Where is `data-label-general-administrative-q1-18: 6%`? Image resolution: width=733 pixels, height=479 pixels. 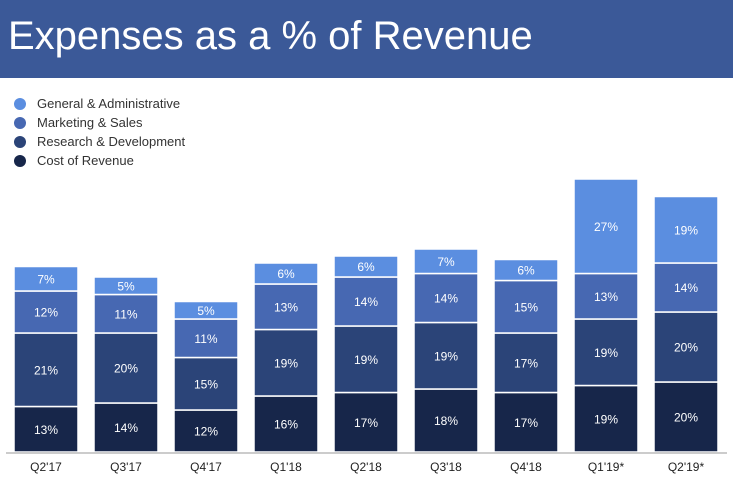
data-label-general-administrative-q1-18: 6% is located at coordinates (286, 274).